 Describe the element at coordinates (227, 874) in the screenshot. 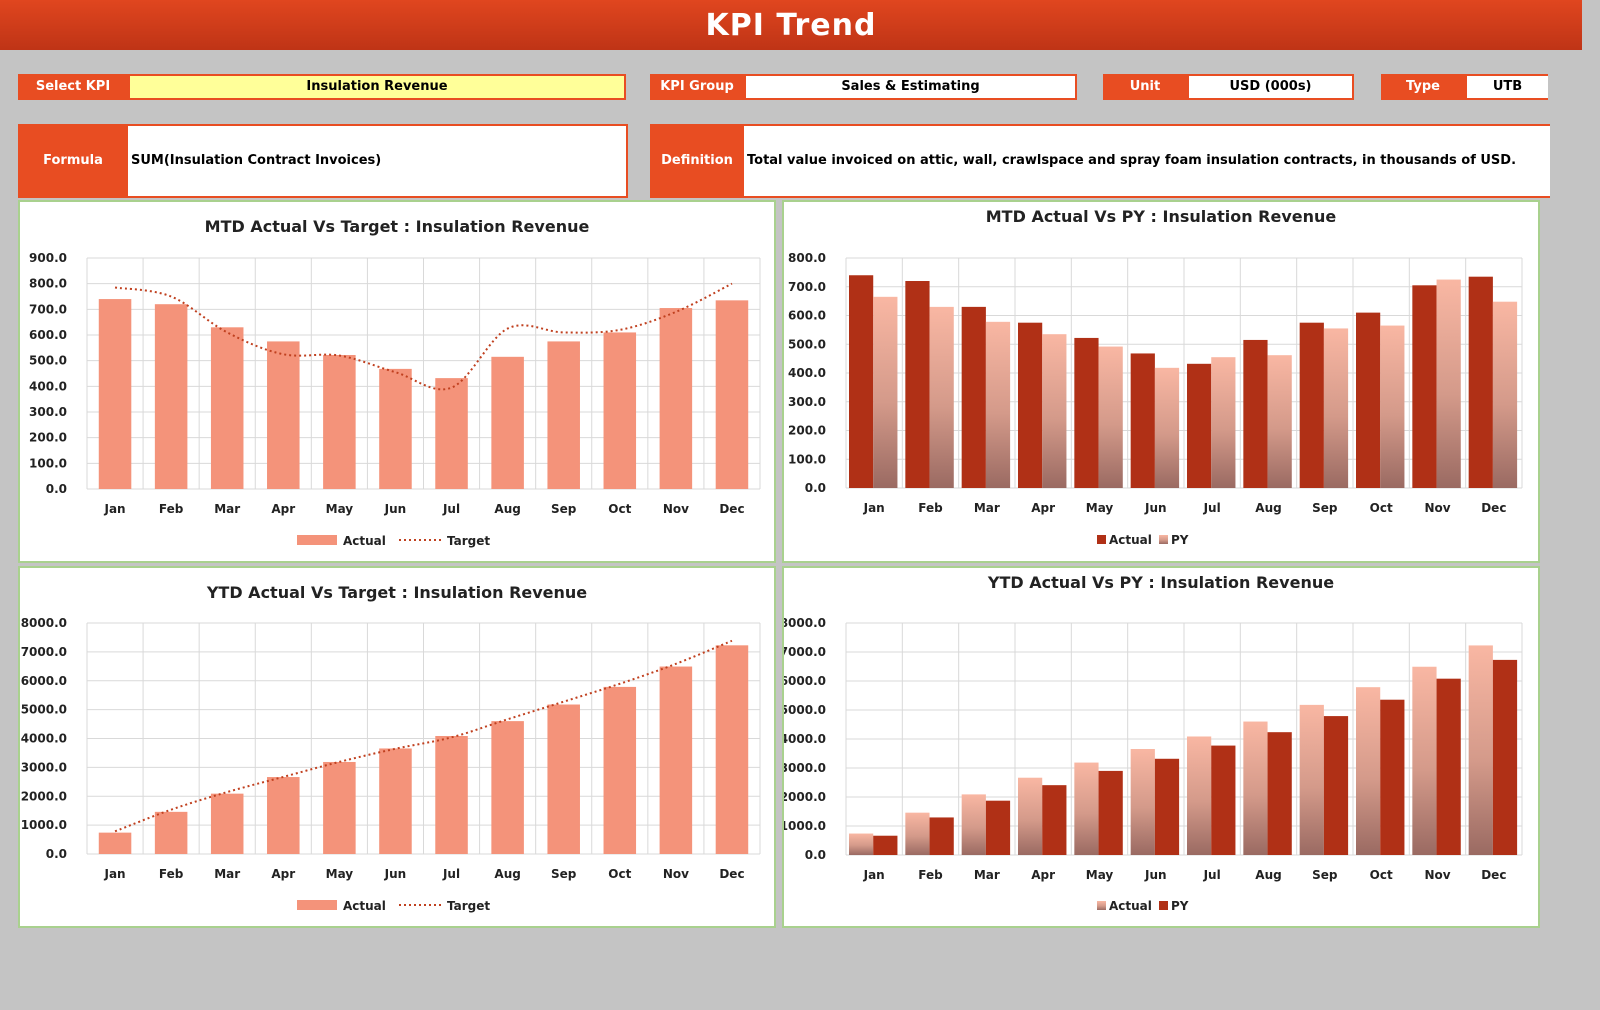

I see `x-tick-label: Mar` at that location.